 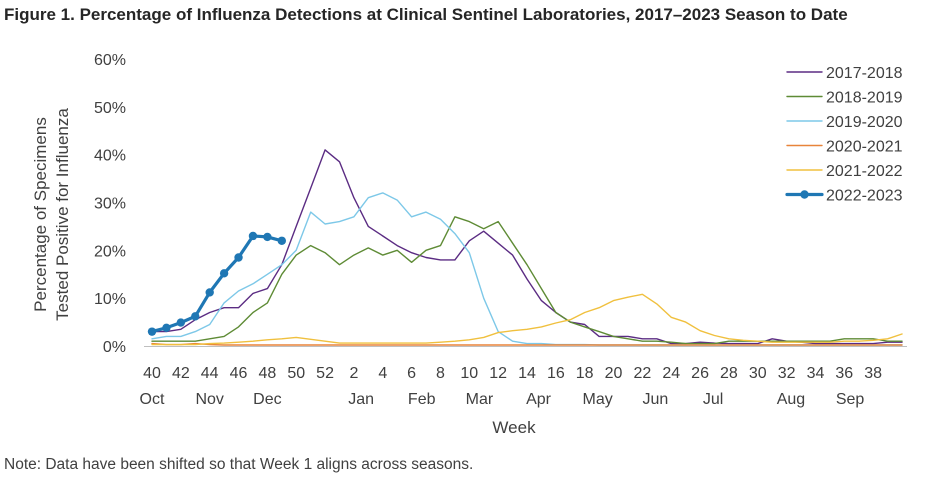 I want to click on month-label: Oct, so click(x=152, y=399).